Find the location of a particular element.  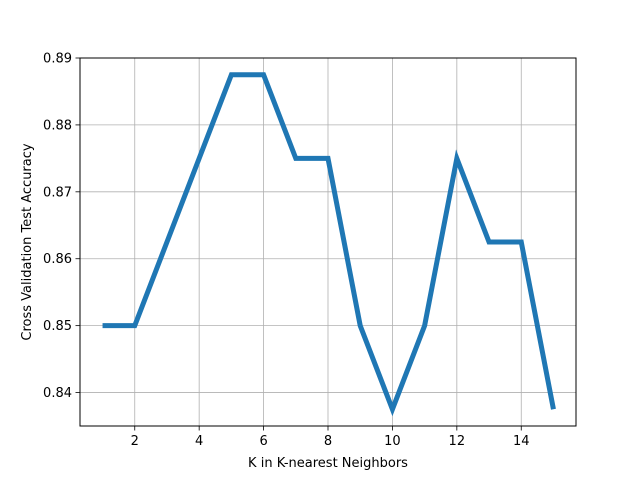

y-tick-label: 0.84 is located at coordinates (57, 393).